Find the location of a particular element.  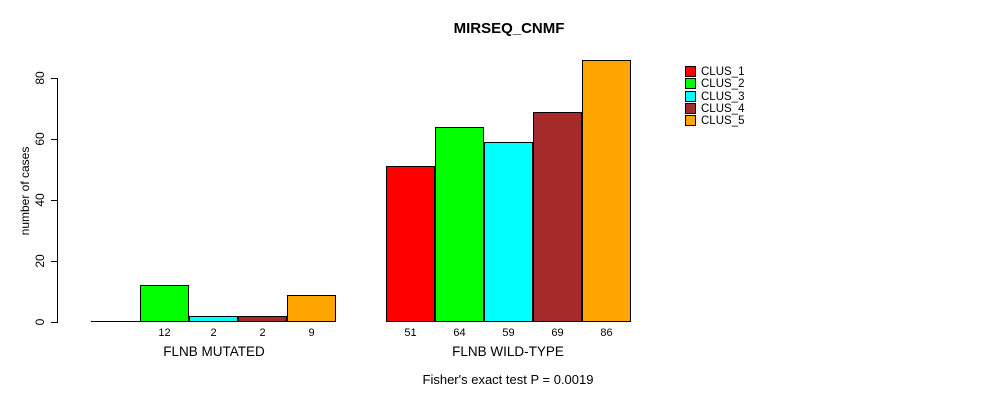

bar-clus-4-flnb-mutated is located at coordinates (262, 319).